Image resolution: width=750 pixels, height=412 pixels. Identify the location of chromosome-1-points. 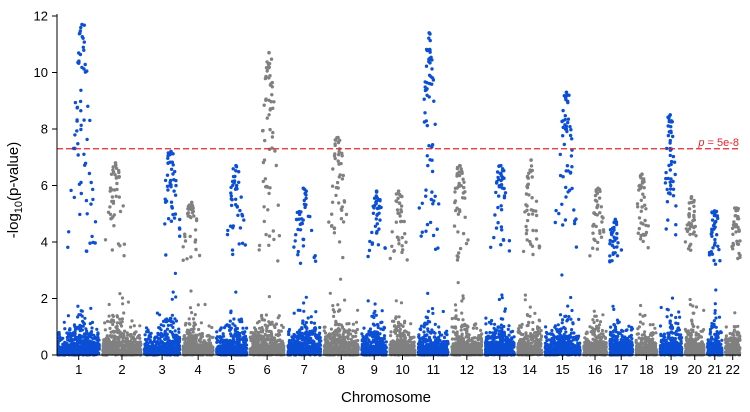
(78, 189).